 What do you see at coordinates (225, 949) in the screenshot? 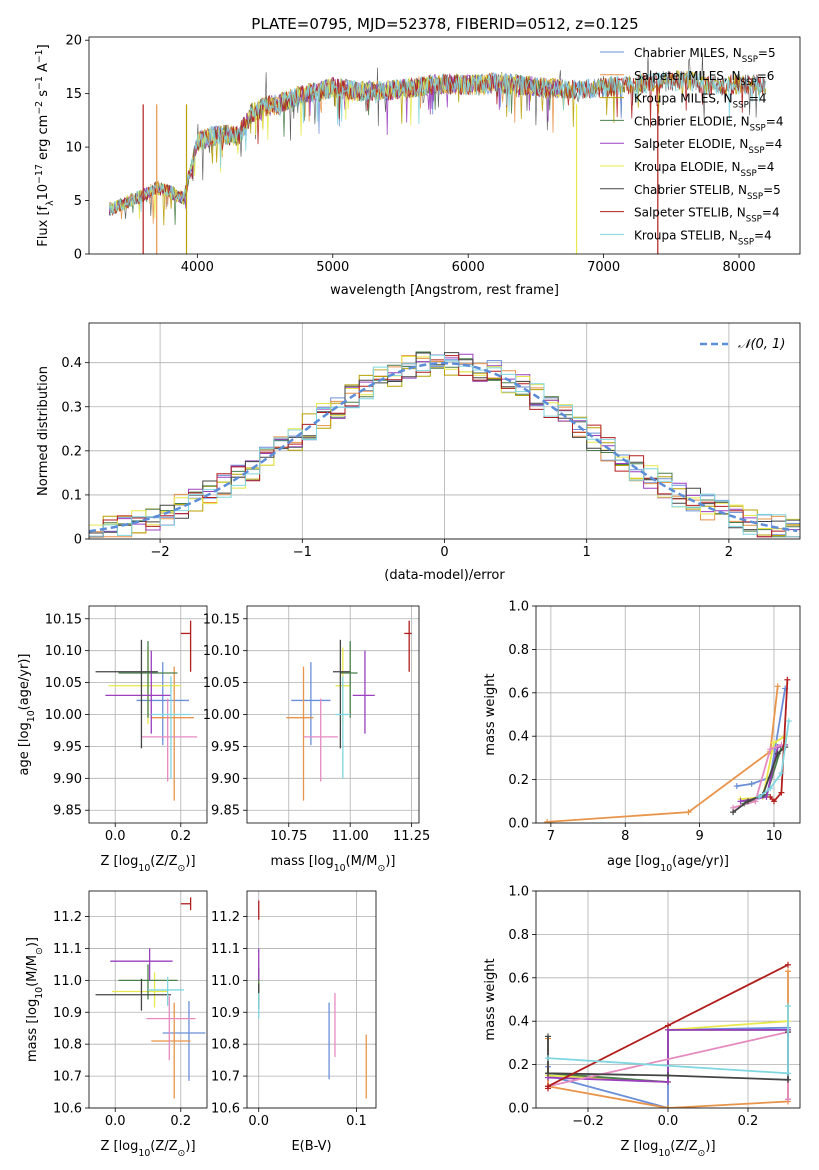
I see `y-tick-label: 11.1` at bounding box center [225, 949].